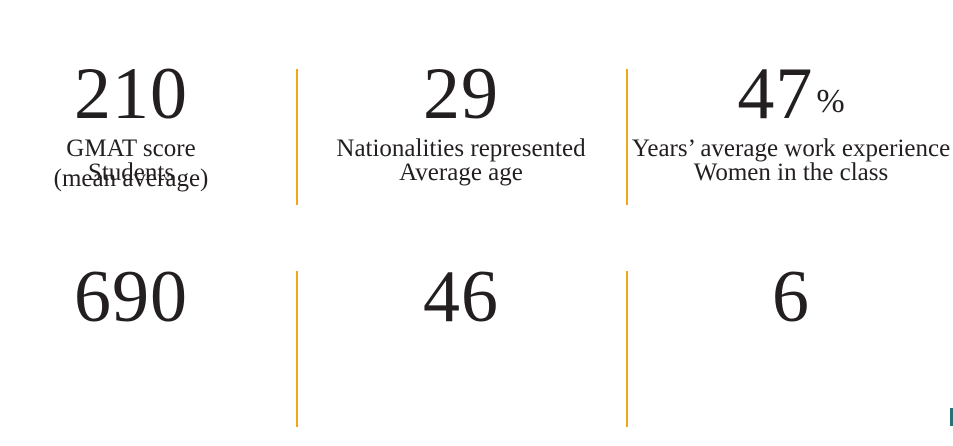 The width and height of the screenshot is (953, 446). I want to click on stat-label-line1: Nationalities represented, so click(461, 148).